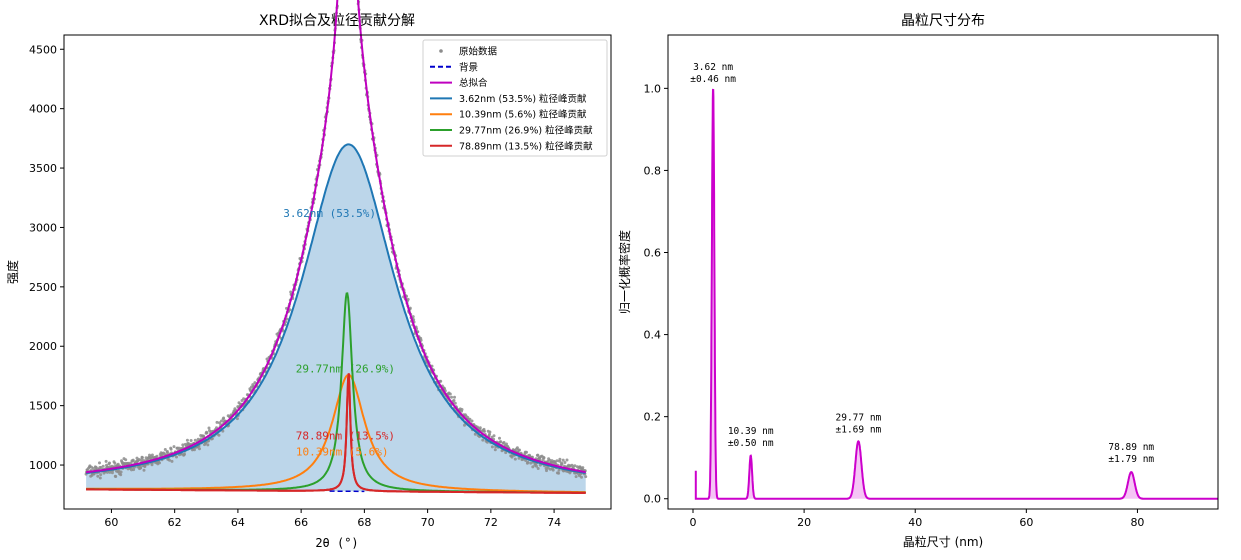 Image resolution: width=1241 pixels, height=560 pixels. What do you see at coordinates (523, 99) in the screenshot?
I see `legend-entry: 3.62nm (53.5%) 粒径峰贡献` at bounding box center [523, 99].